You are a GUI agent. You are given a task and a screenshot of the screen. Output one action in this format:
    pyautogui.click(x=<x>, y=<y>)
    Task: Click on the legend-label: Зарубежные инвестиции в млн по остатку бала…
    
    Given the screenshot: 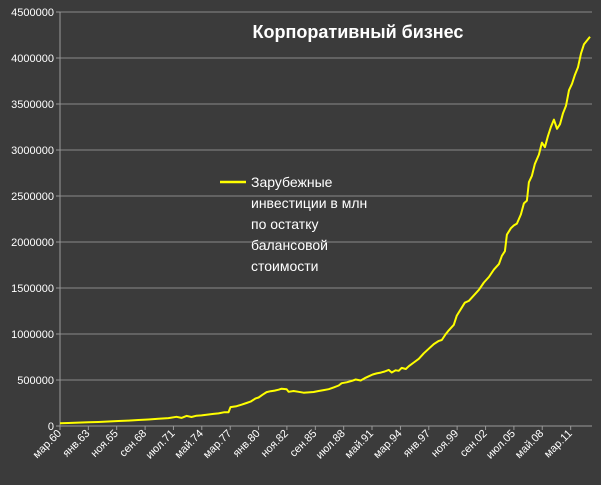 What is the action you would take?
    pyautogui.click(x=309, y=224)
    